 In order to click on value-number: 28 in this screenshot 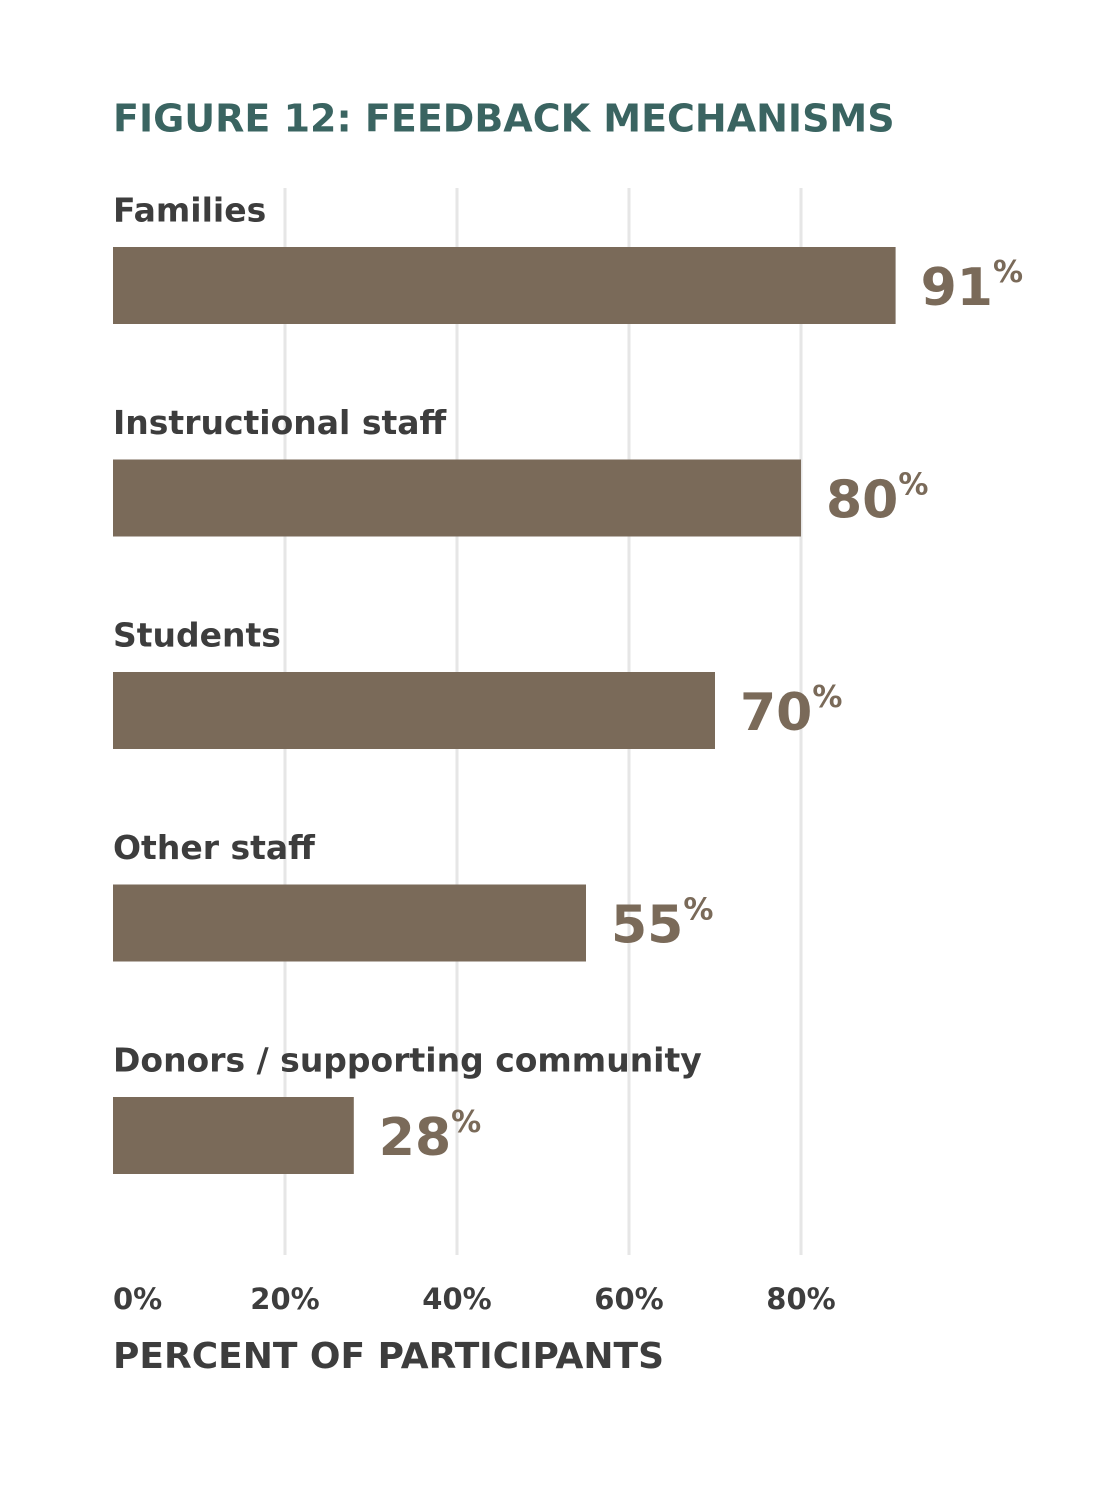, I will do `click(415, 1138)`.